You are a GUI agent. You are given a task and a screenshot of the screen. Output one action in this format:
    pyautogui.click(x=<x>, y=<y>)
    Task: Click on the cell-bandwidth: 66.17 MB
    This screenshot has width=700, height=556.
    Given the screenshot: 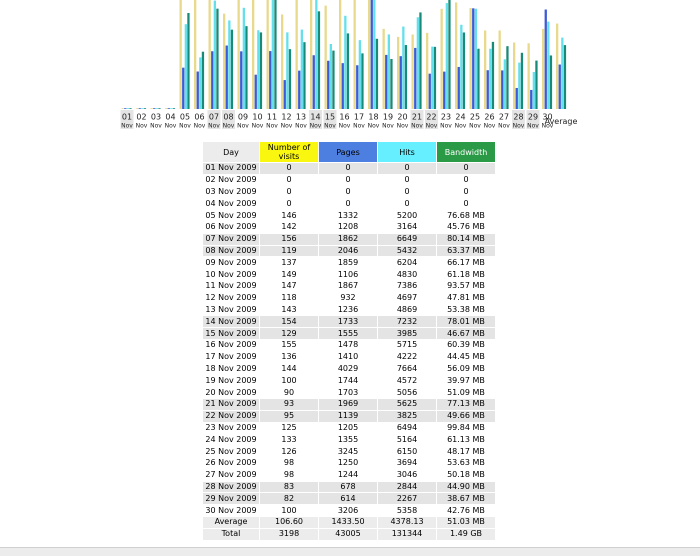 What is the action you would take?
    pyautogui.click(x=466, y=263)
    